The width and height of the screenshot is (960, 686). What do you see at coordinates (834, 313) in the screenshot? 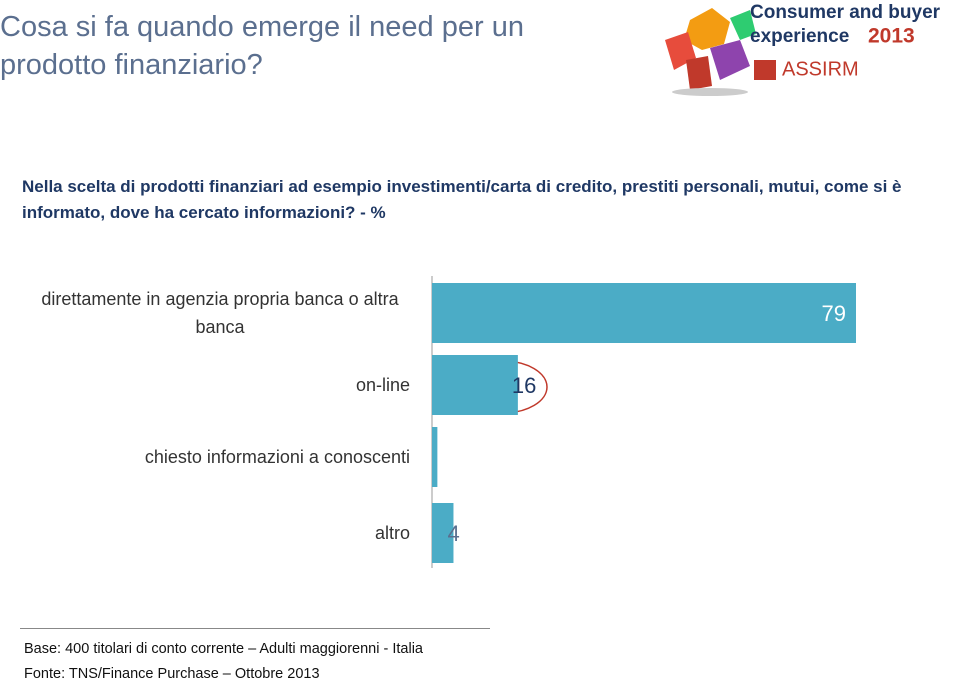
I see `value-label: 79` at bounding box center [834, 313].